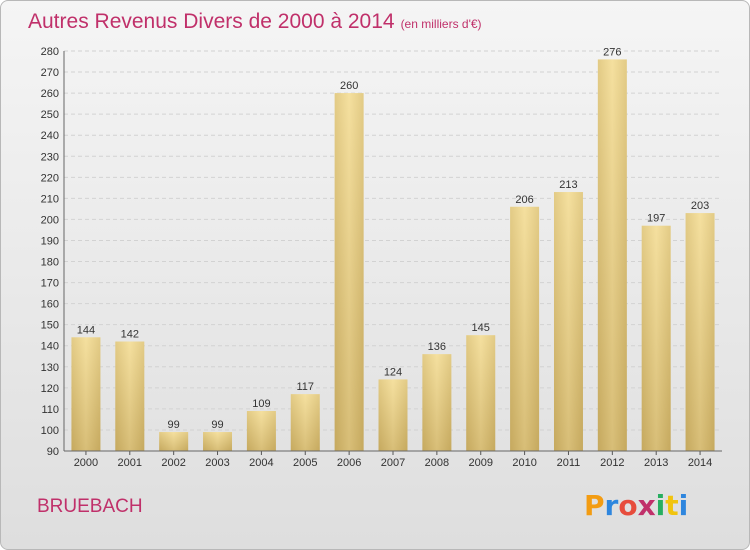 This screenshot has width=750, height=550. Describe the element at coordinates (50, 52) in the screenshot. I see `y-tick-label: 280` at that location.